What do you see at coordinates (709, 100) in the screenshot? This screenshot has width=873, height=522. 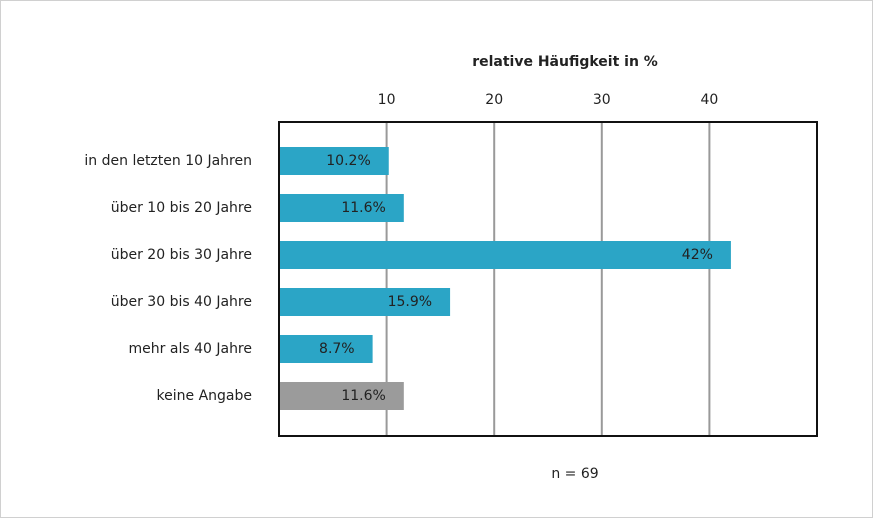 I see `x-tick-label: 40` at bounding box center [709, 100].